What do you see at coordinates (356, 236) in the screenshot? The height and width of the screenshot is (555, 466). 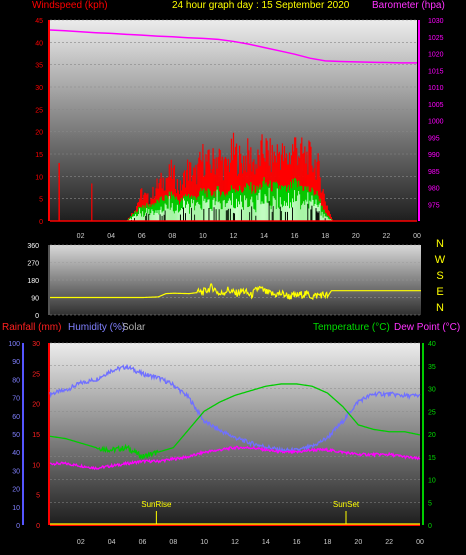 I see `wind-x-tick-label: 20` at bounding box center [356, 236].